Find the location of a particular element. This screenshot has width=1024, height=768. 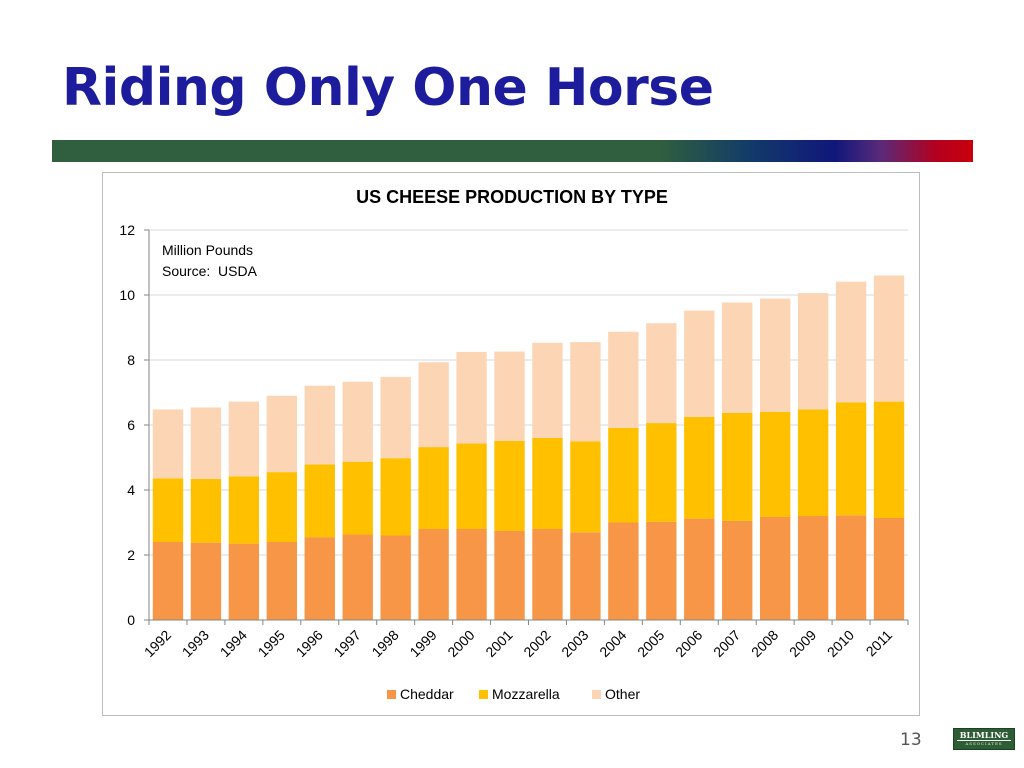

bar-cheddar-1999 is located at coordinates (433, 574).